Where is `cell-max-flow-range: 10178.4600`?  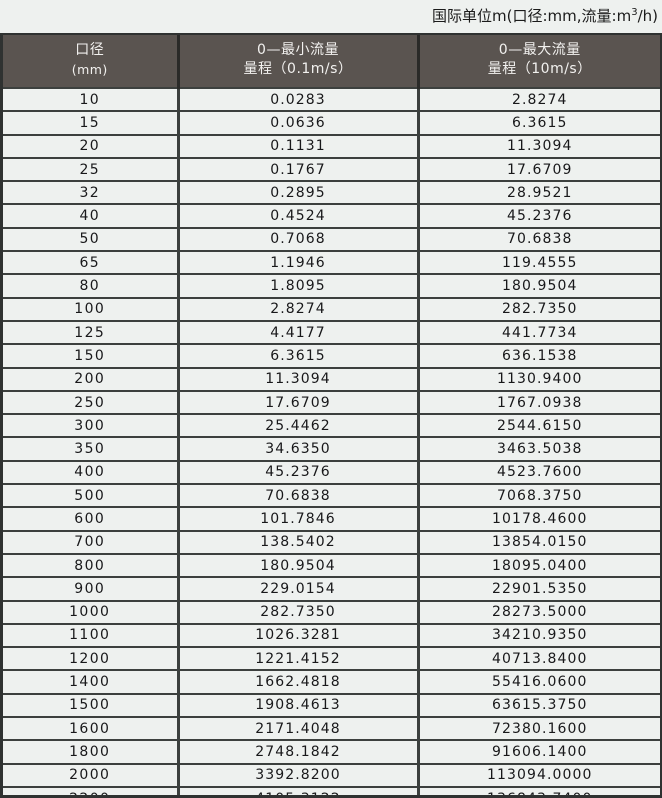 cell-max-flow-range: 10178.4600 is located at coordinates (539, 518).